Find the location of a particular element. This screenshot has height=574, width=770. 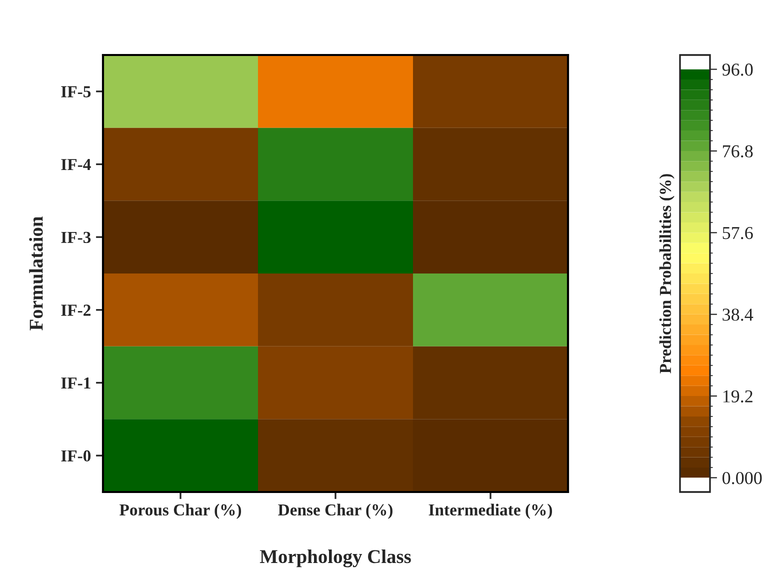

y-tick-label: IF-2 is located at coordinates (75, 310).